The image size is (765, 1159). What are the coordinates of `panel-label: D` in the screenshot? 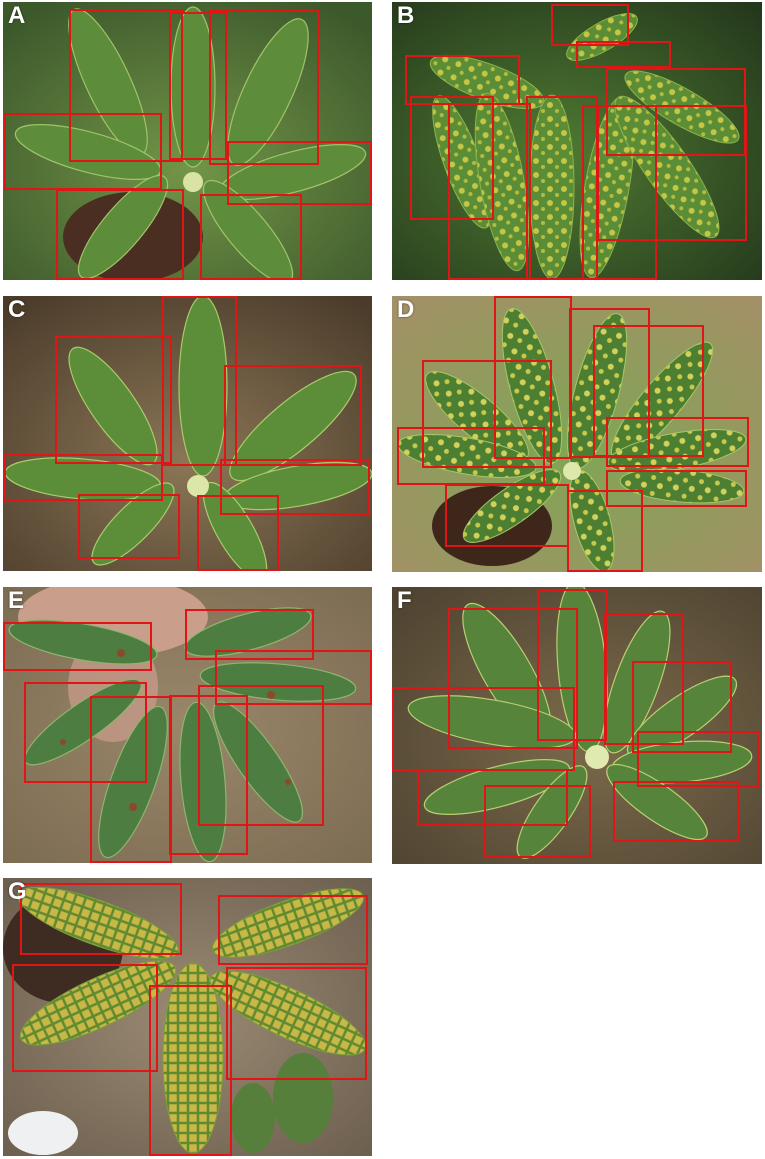 It's located at (406, 309).